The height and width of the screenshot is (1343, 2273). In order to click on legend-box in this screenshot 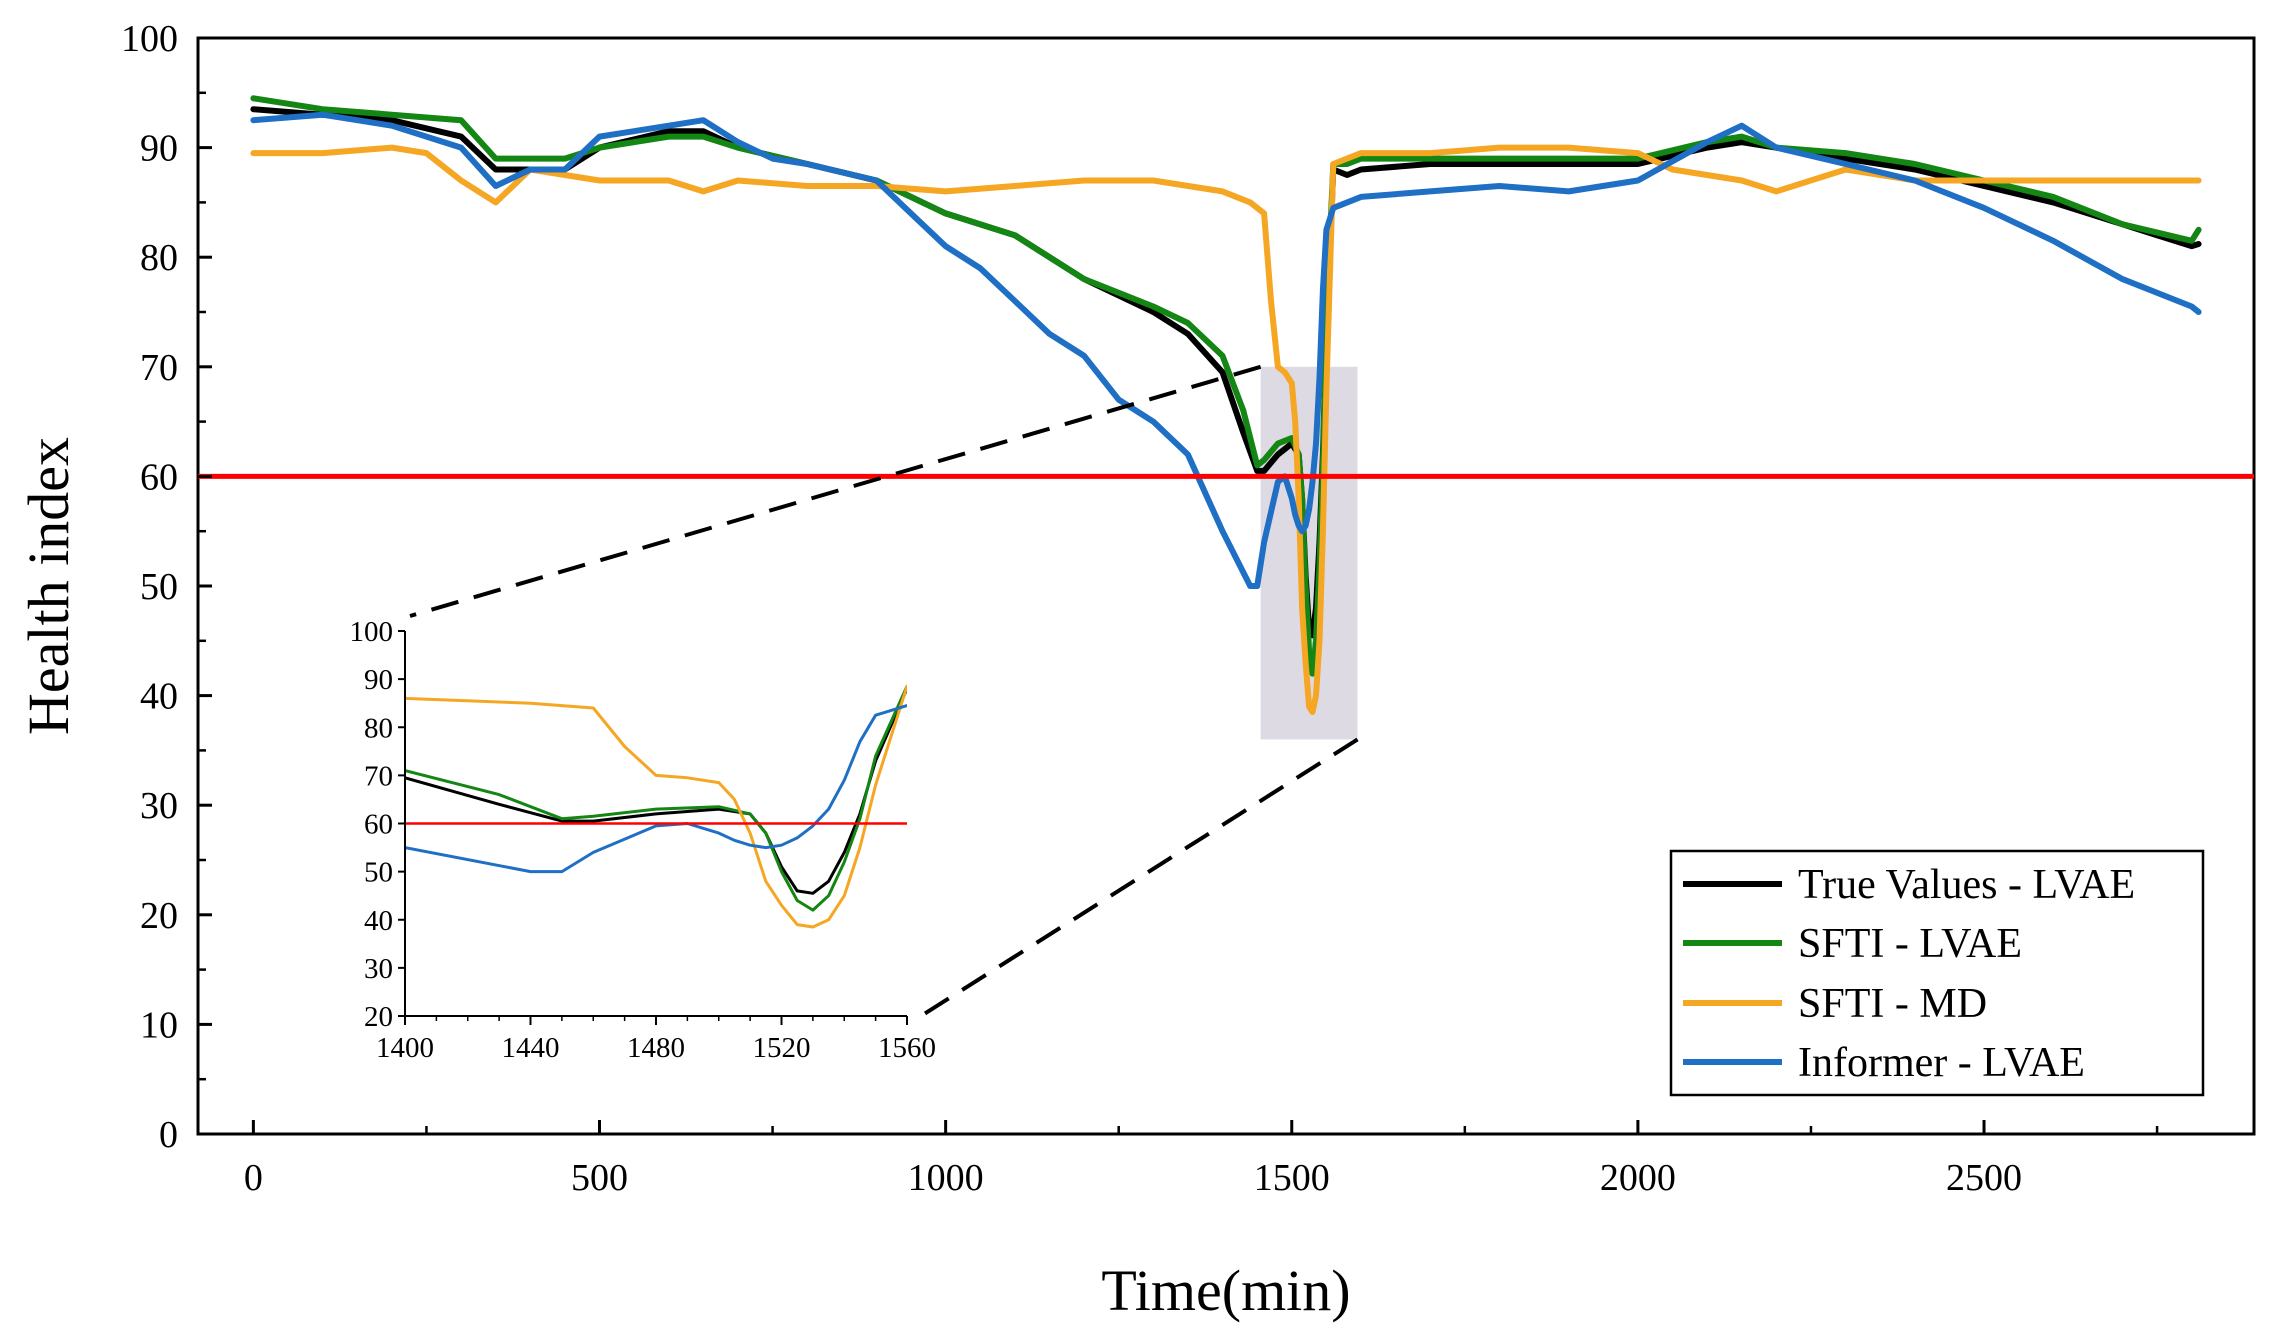, I will do `click(1937, 973)`.